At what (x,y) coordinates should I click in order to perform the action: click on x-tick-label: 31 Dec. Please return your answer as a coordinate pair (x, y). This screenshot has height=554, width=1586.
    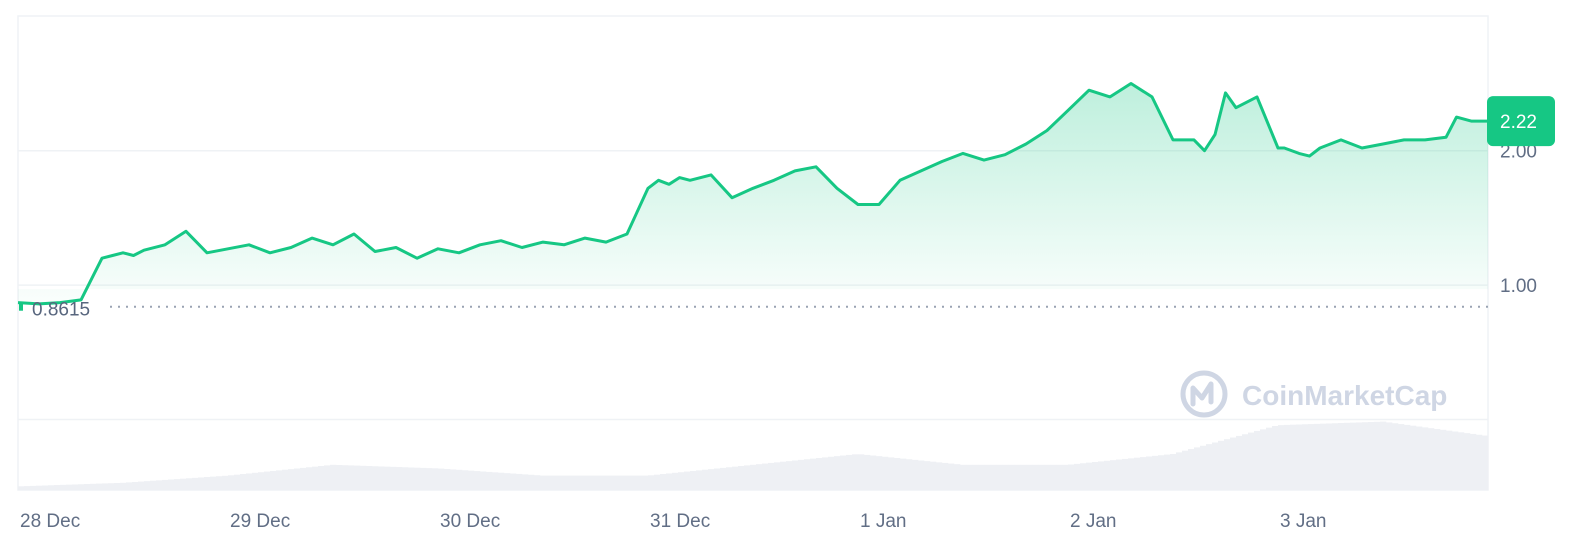
    Looking at the image, I should click on (680, 521).